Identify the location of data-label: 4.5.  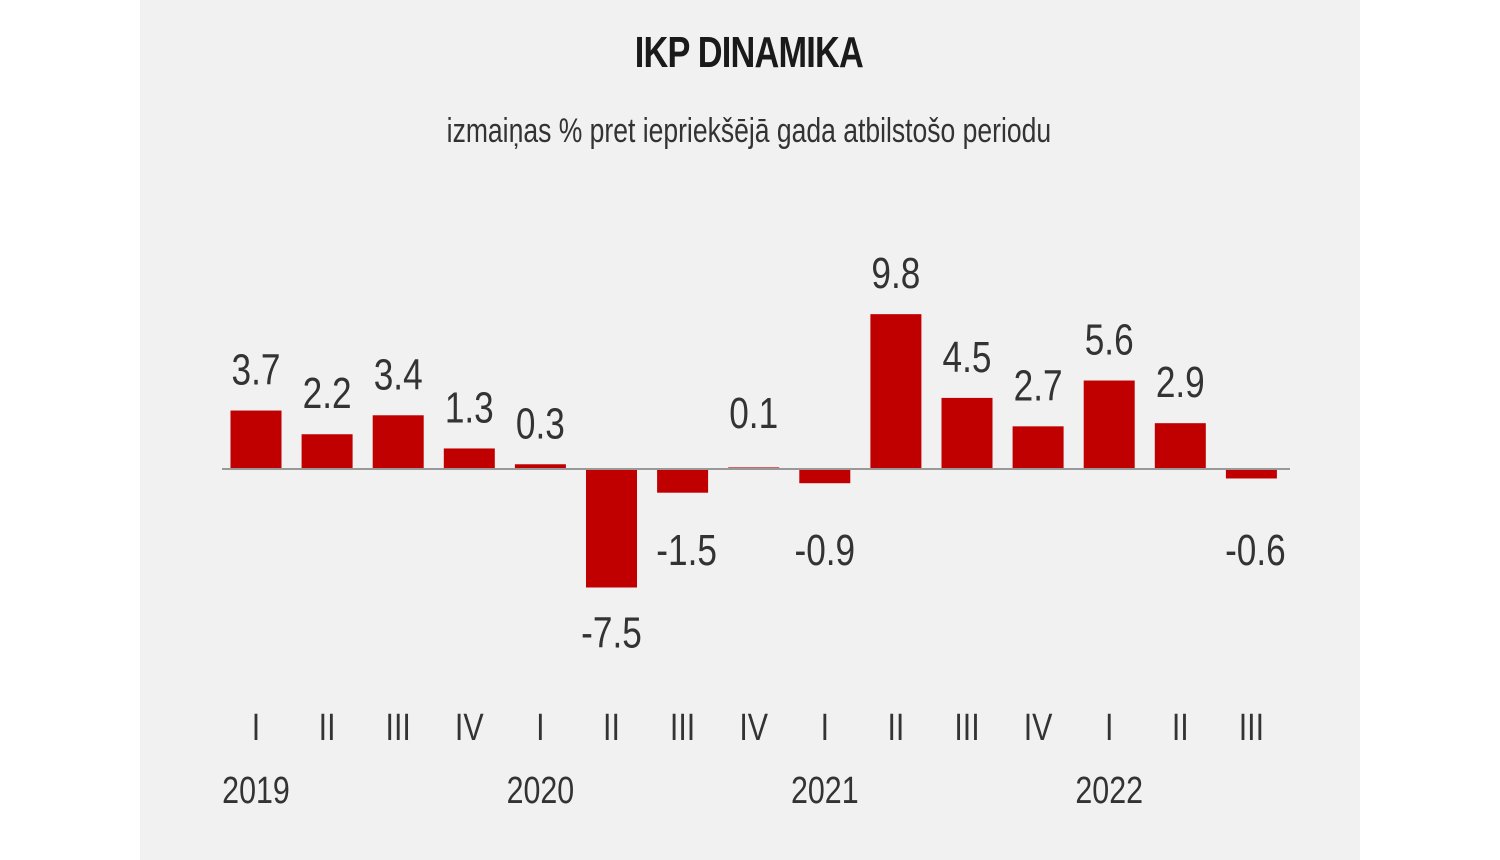
(967, 357).